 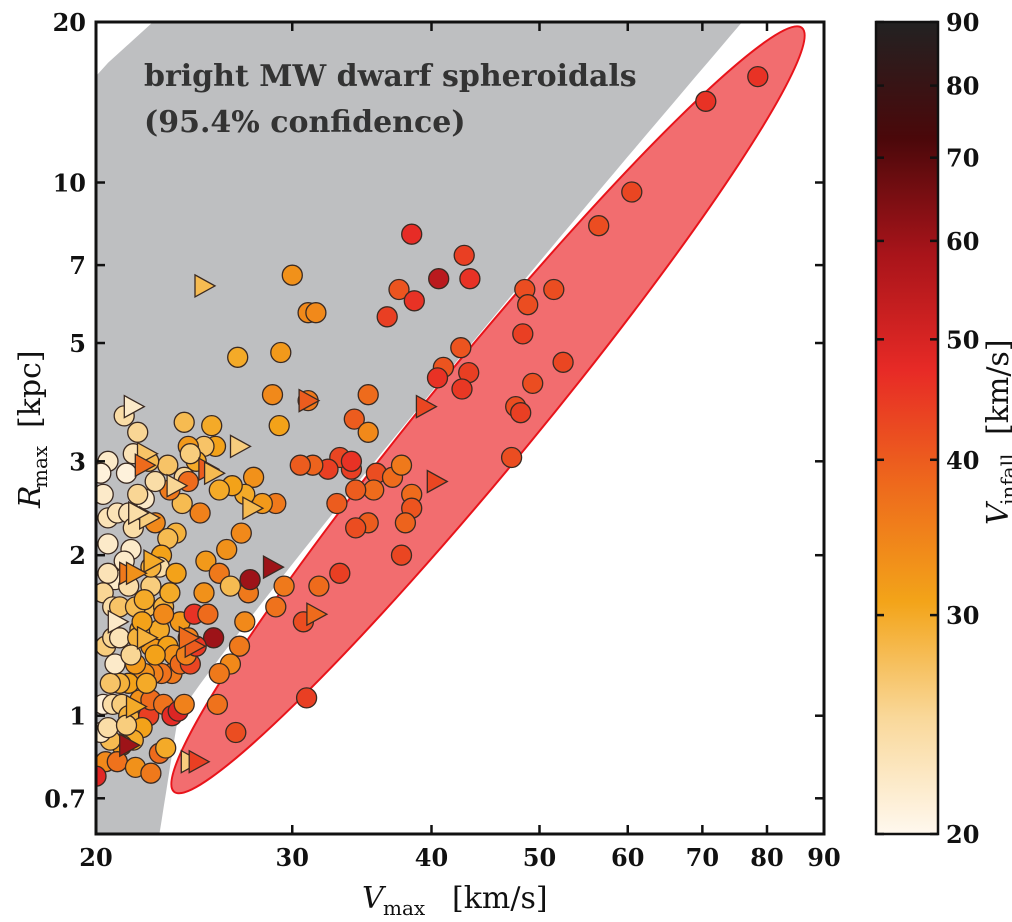 I want to click on colorbar-ticks: 20 30 40 50 60 70 80 90, so click(x=927, y=428).